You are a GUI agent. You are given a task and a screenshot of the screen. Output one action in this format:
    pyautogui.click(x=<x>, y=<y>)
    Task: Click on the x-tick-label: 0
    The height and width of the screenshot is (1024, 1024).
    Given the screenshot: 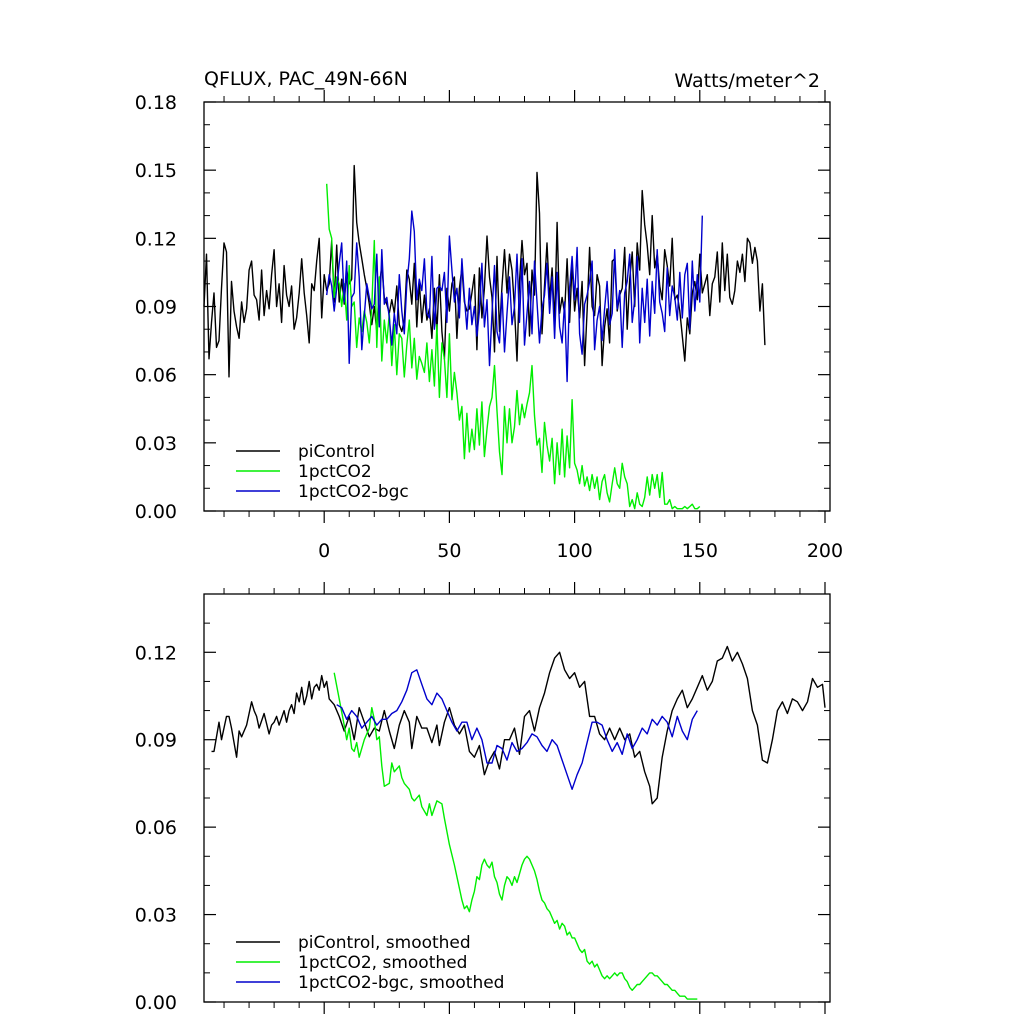 What is the action you would take?
    pyautogui.click(x=324, y=551)
    